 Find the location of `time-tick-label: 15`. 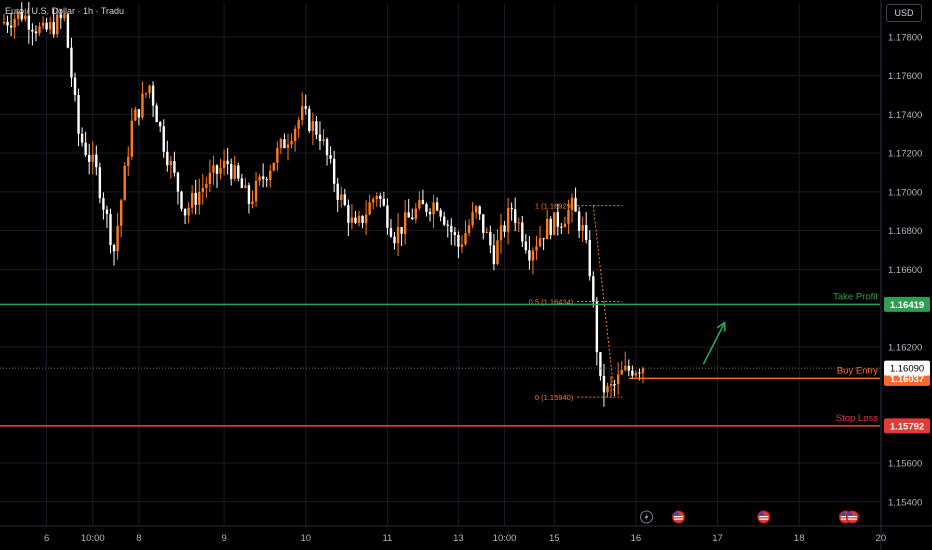

time-tick-label: 15 is located at coordinates (554, 538).